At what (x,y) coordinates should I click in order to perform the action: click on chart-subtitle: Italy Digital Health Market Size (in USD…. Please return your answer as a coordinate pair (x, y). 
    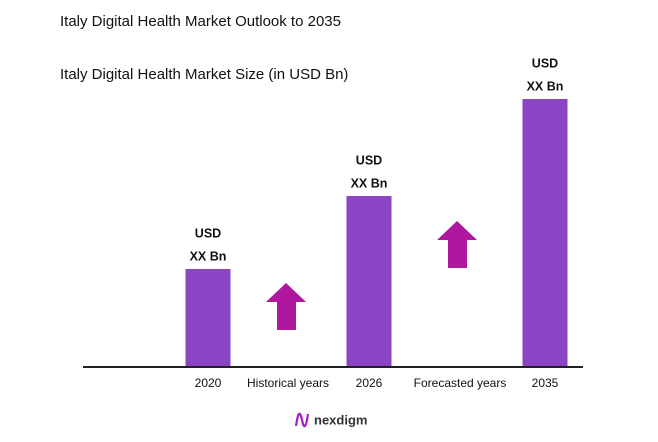
    Looking at the image, I should click on (204, 74).